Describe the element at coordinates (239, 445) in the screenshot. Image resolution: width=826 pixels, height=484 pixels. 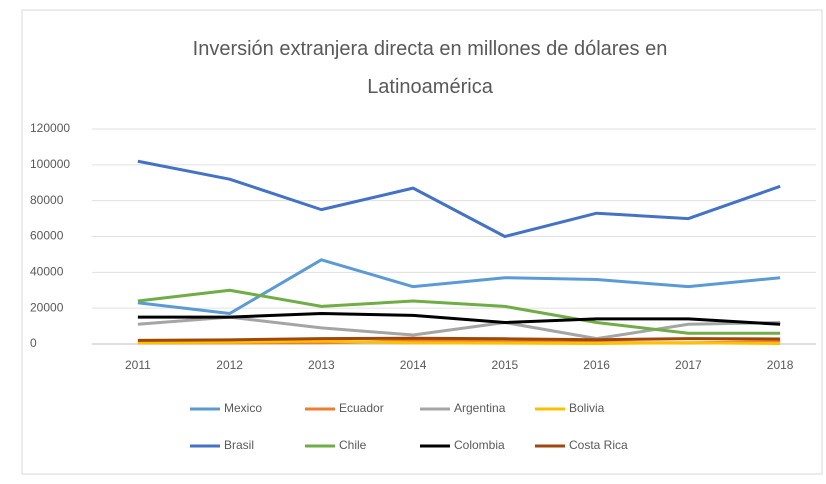
I see `legend-label: Brasil` at that location.